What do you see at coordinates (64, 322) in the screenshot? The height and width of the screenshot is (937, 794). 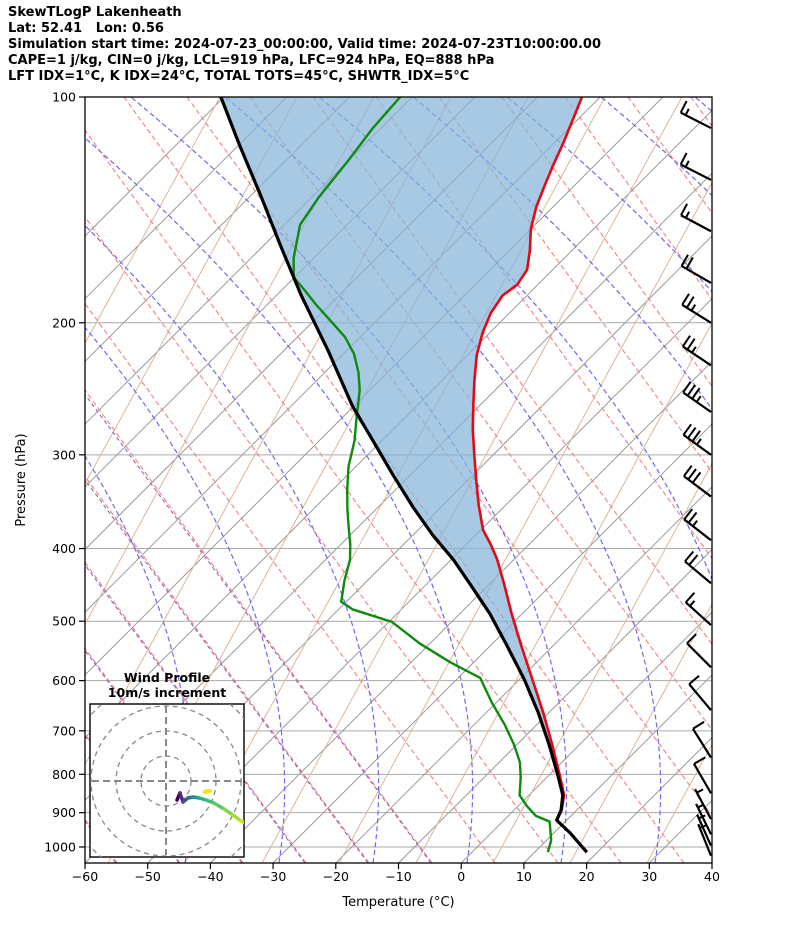 I see `y-tick-label: 200` at bounding box center [64, 322].